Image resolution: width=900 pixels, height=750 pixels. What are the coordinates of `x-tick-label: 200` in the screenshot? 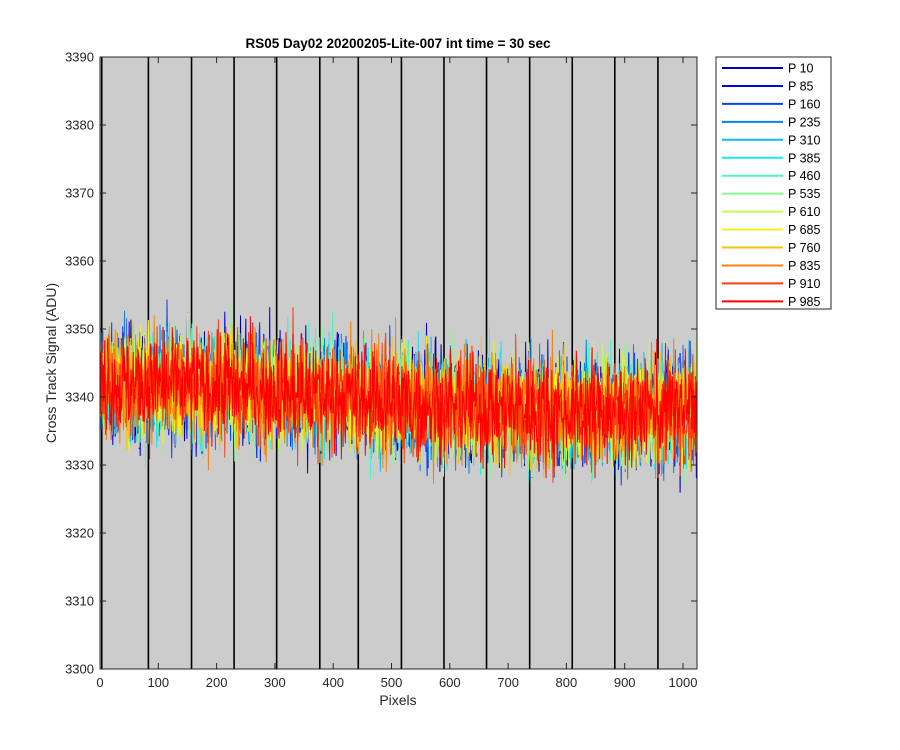 It's located at (217, 682).